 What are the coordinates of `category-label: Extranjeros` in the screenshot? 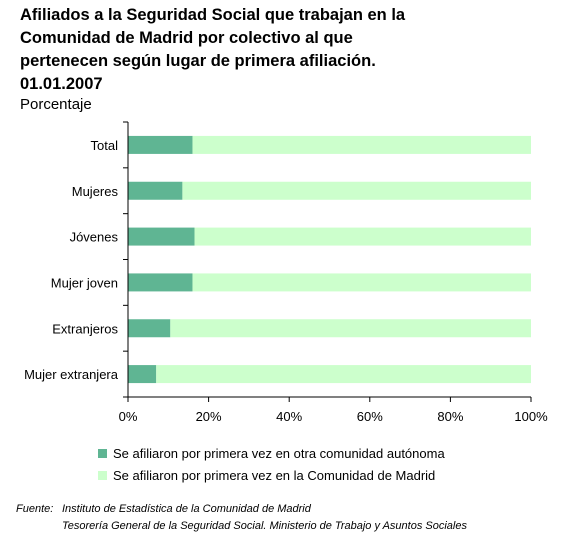 It's located at (85, 328).